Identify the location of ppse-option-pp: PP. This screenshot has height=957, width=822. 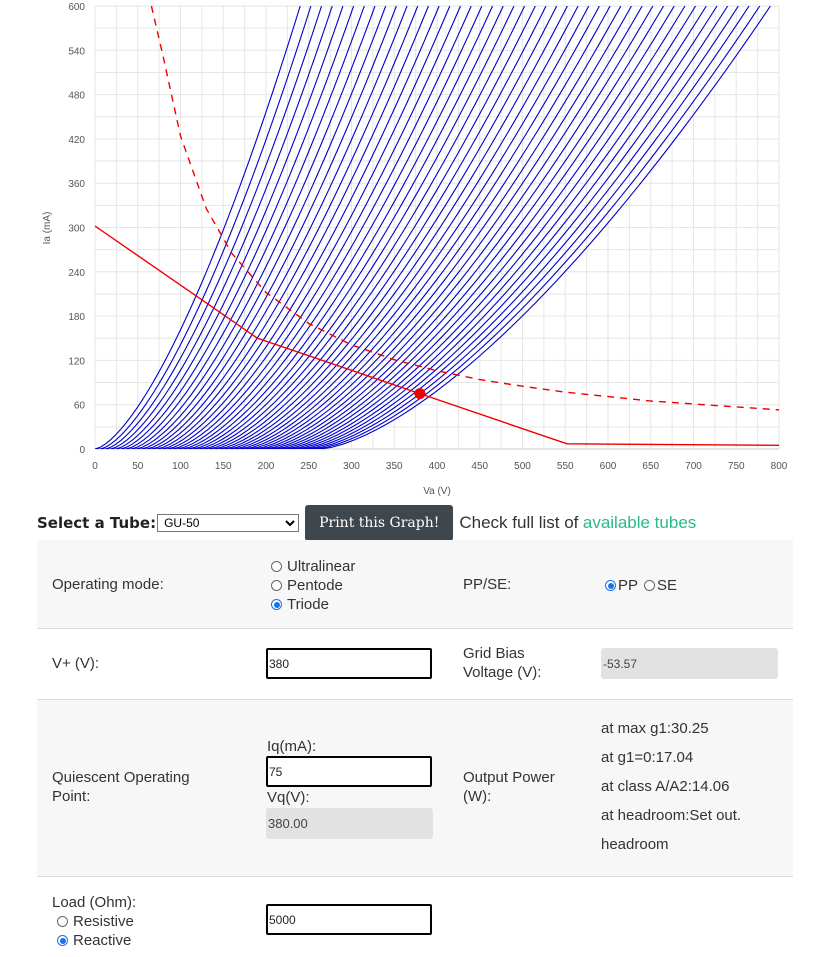
(621, 585).